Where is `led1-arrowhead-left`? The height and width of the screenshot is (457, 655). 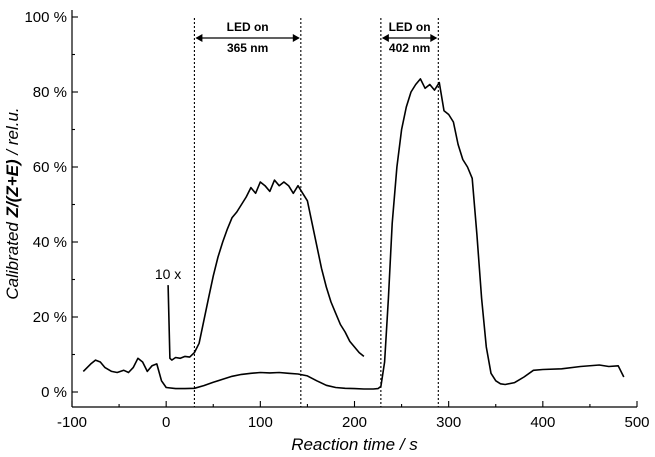
led1-arrowhead-left is located at coordinates (199, 38).